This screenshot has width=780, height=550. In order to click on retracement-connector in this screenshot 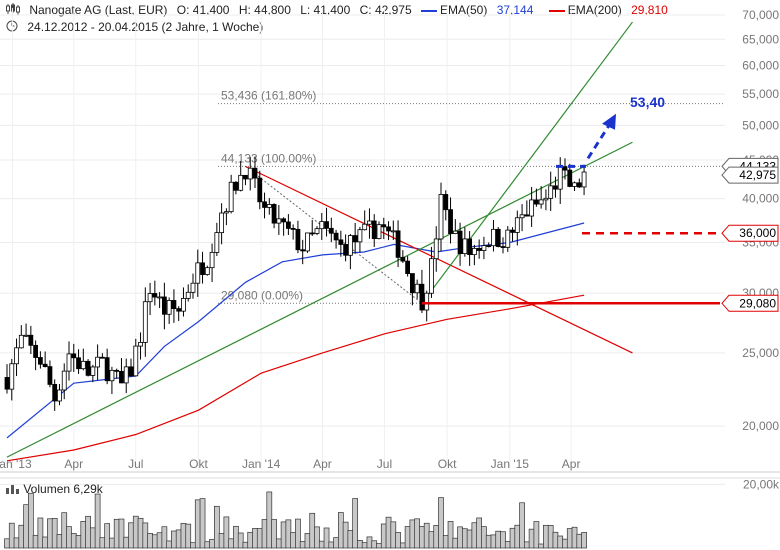, I will do `click(334, 234)`.